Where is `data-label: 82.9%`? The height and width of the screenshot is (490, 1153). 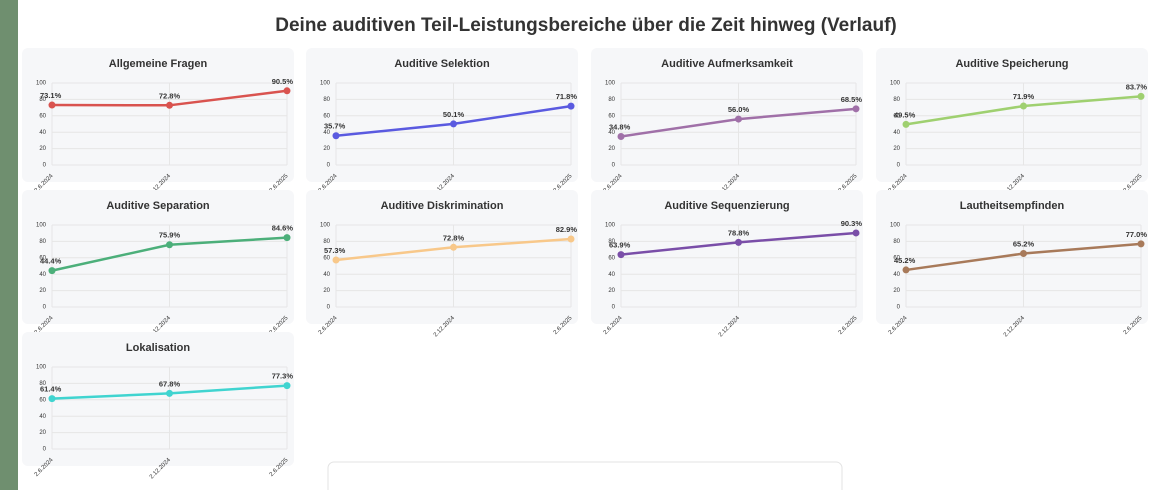 data-label: 82.9% is located at coordinates (567, 229).